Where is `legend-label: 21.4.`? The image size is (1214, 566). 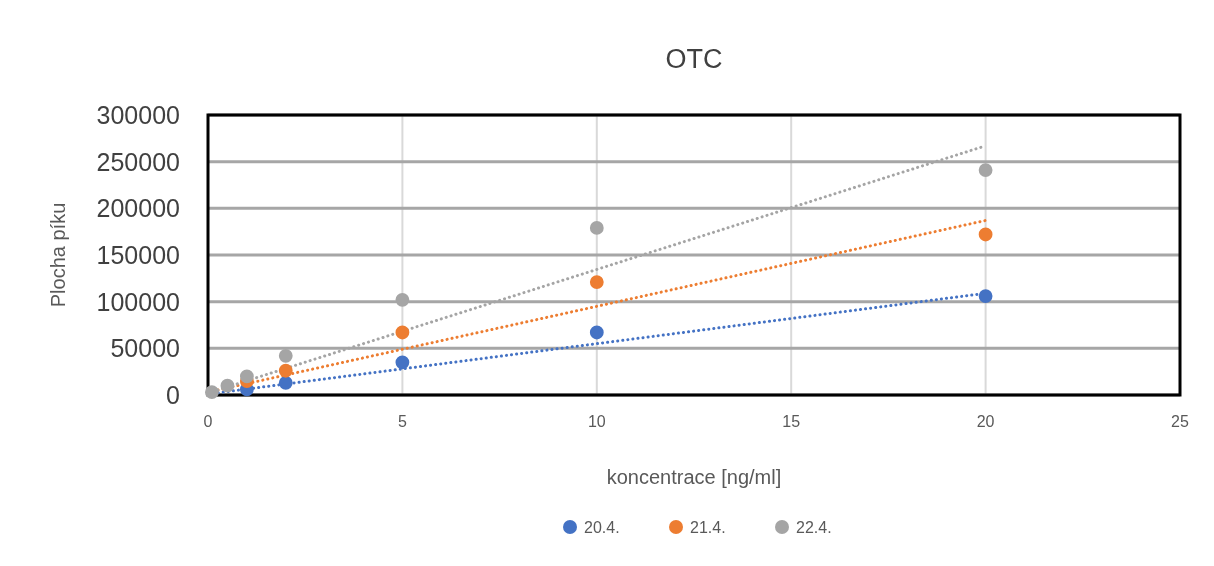
legend-label: 21.4. is located at coordinates (708, 527).